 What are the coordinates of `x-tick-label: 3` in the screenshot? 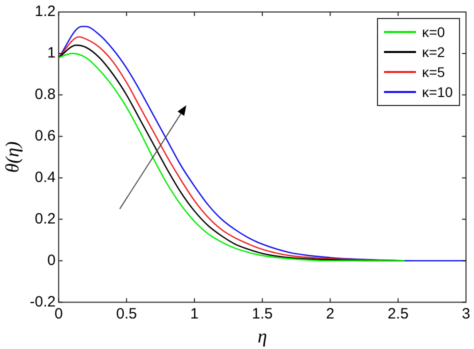 It's located at (466, 313).